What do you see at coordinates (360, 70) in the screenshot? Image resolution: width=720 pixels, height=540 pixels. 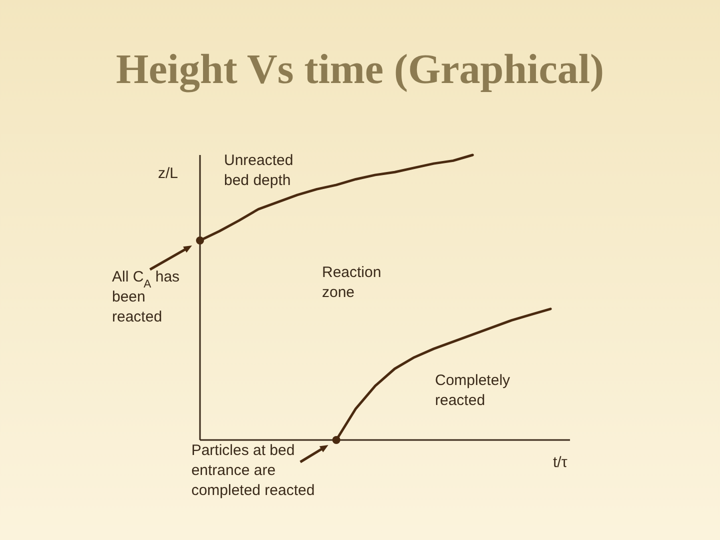 I see `chart-title: Height Vs time (Graphical)` at bounding box center [360, 70].